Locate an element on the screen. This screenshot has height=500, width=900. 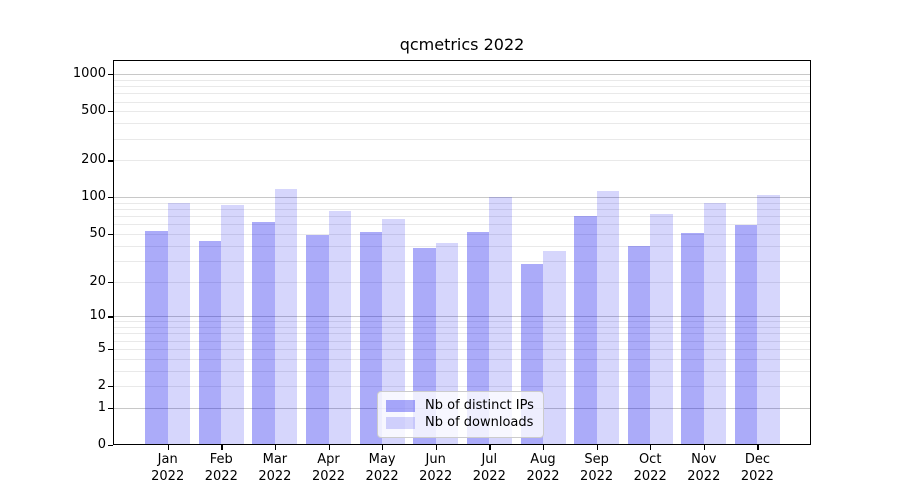
bar-nb-of-distinct-ips-oct-2022 is located at coordinates (639, 345).